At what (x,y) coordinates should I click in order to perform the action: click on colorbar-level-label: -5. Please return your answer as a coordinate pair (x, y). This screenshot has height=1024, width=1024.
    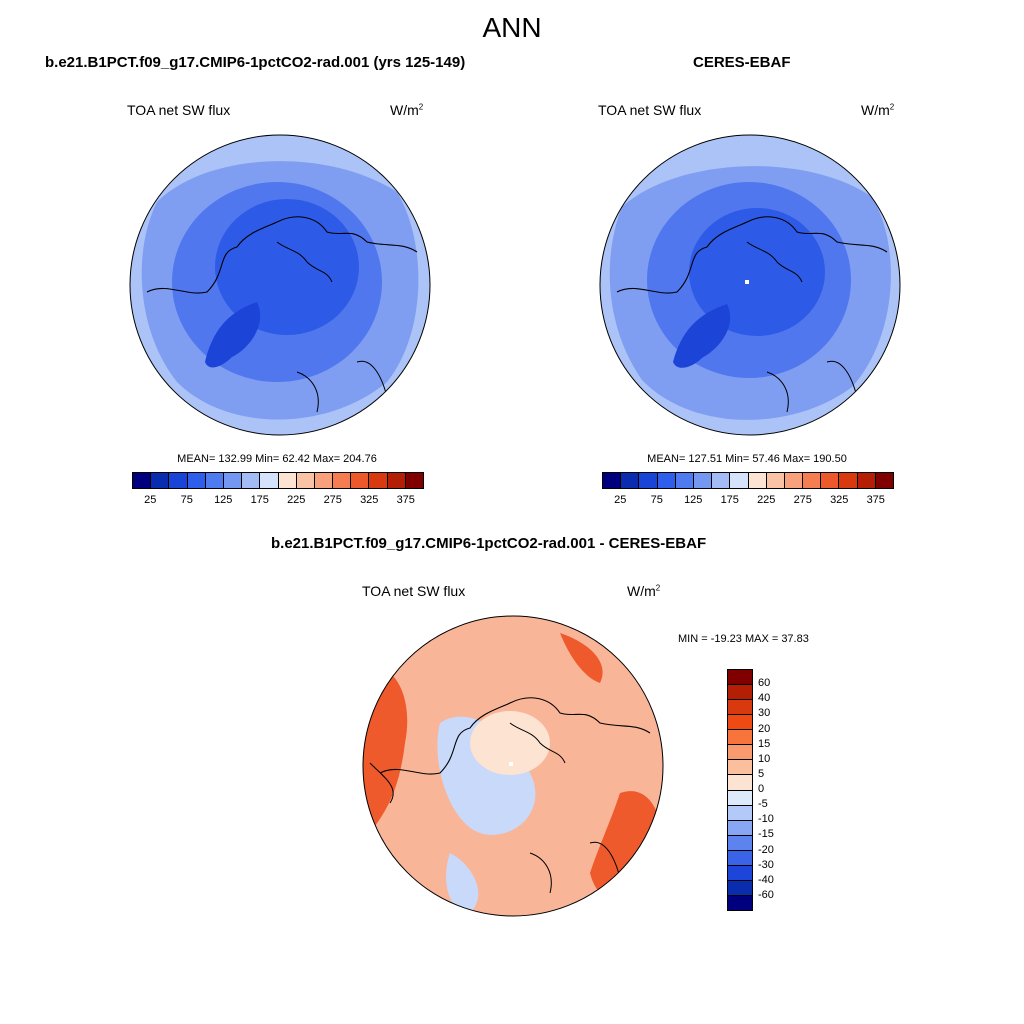
    Looking at the image, I should click on (763, 804).